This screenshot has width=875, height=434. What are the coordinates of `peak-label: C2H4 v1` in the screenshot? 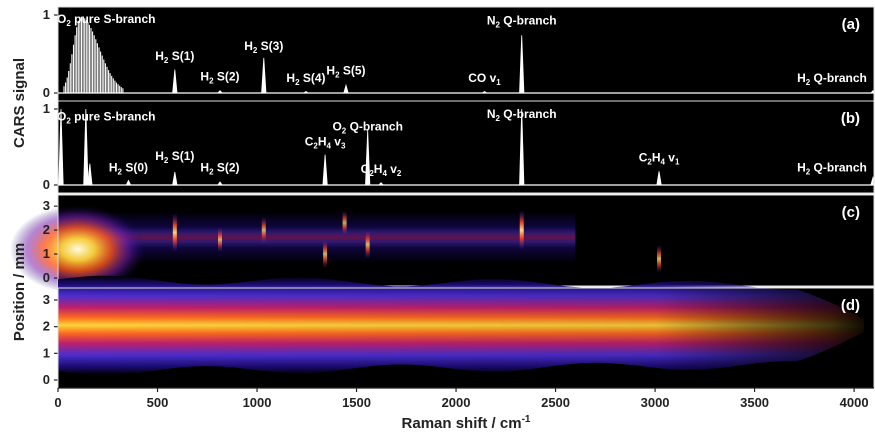 It's located at (659, 158).